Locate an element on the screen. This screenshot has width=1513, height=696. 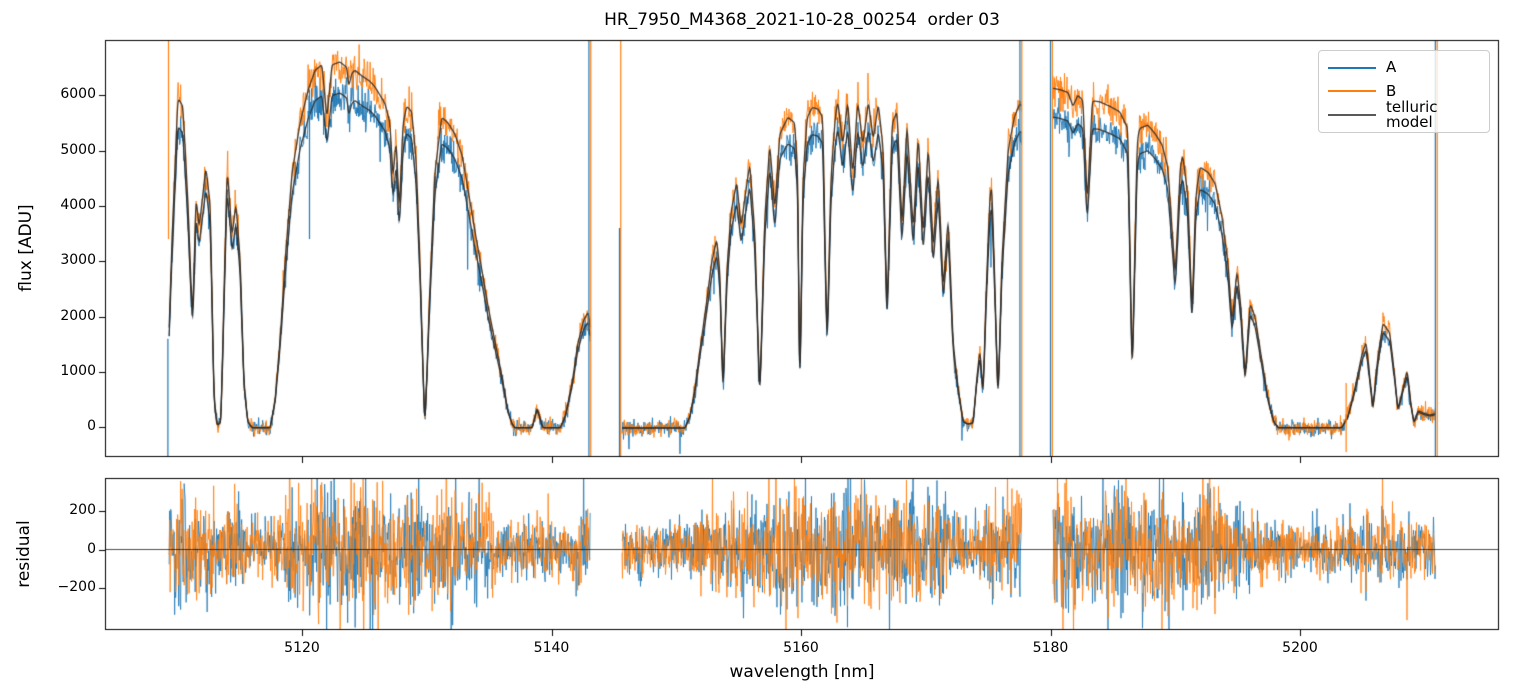
x-tick-label: 5120 is located at coordinates (302, 648).